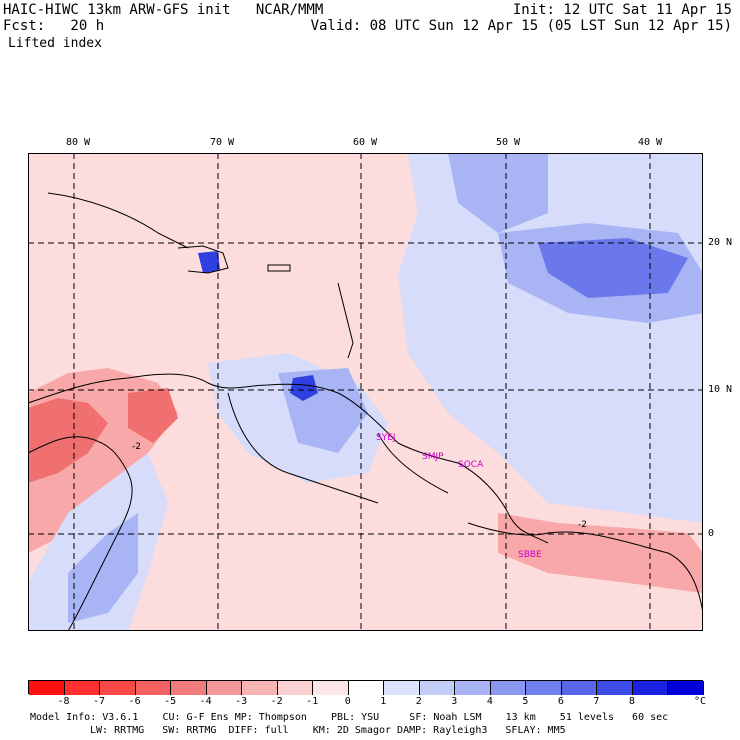 The width and height of the screenshot is (740, 740). What do you see at coordinates (622, 10) in the screenshot?
I see `init-time: Init: 12 UTC Sat 11 Apr 15` at bounding box center [622, 10].